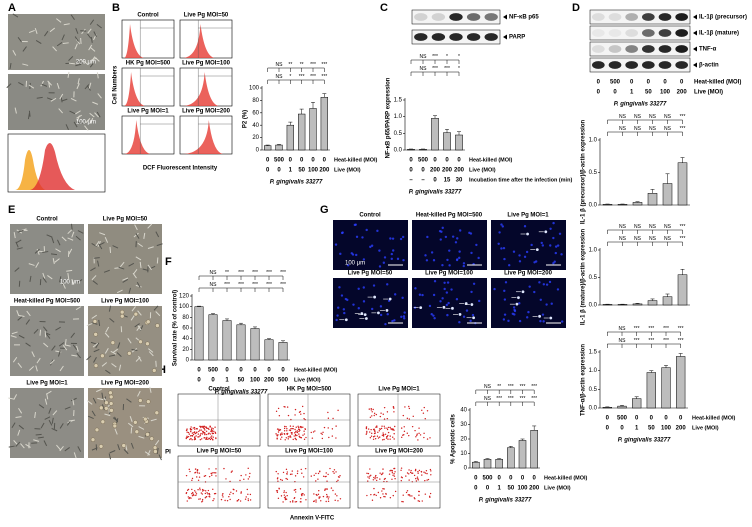  What do you see at coordinates (447, 181) in the screenshot?
I see `row-value: 15` at bounding box center [447, 181].